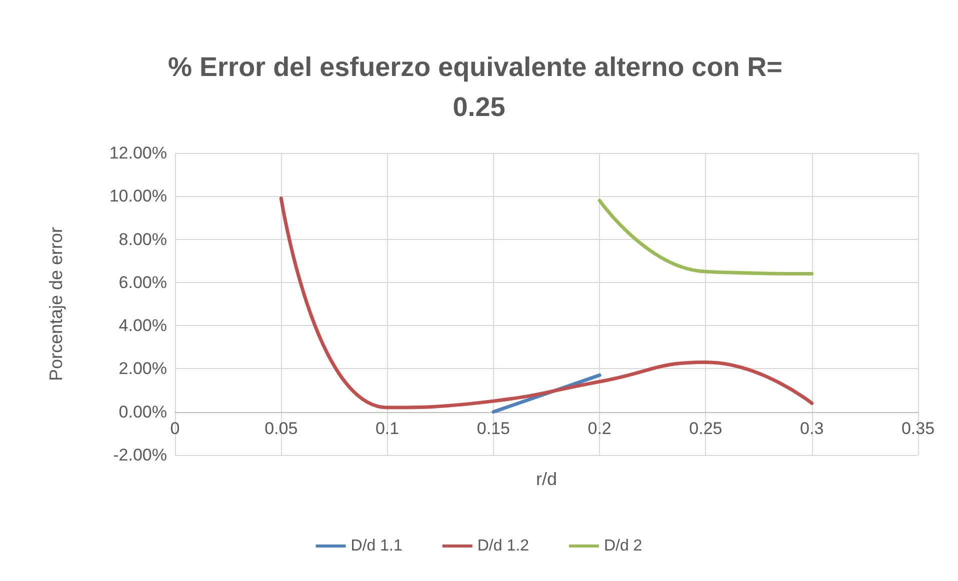 The height and width of the screenshot is (581, 958). Describe the element at coordinates (138, 153) in the screenshot. I see `y-tick-label: 12.00%` at that location.